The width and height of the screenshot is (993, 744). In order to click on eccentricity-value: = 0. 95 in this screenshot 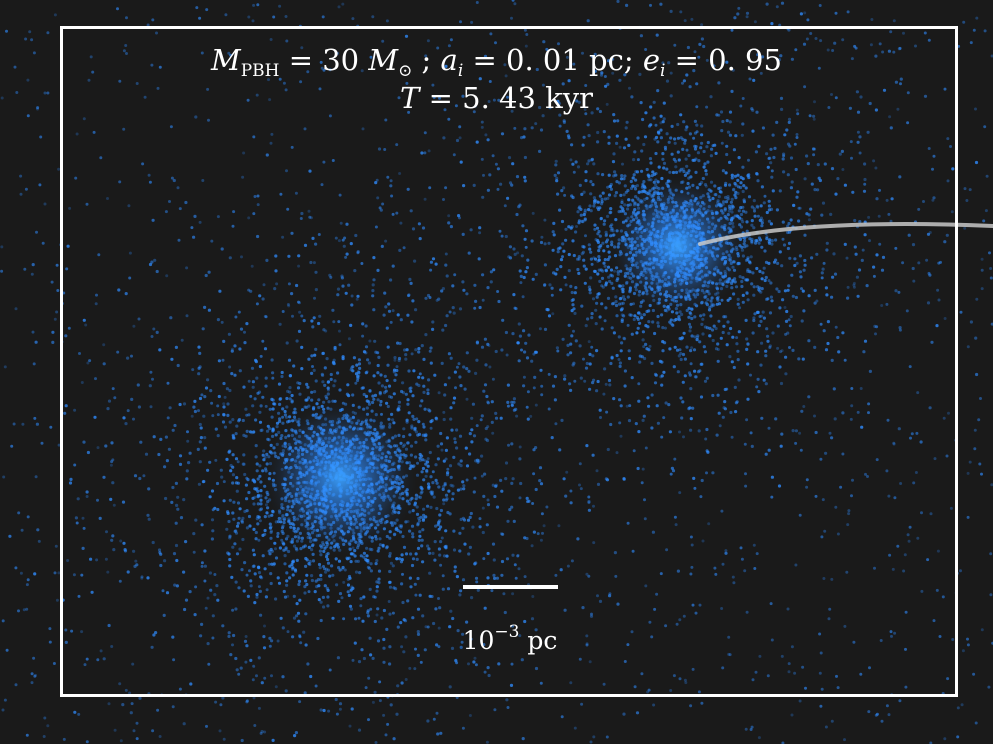, I will do `click(723, 60)`.